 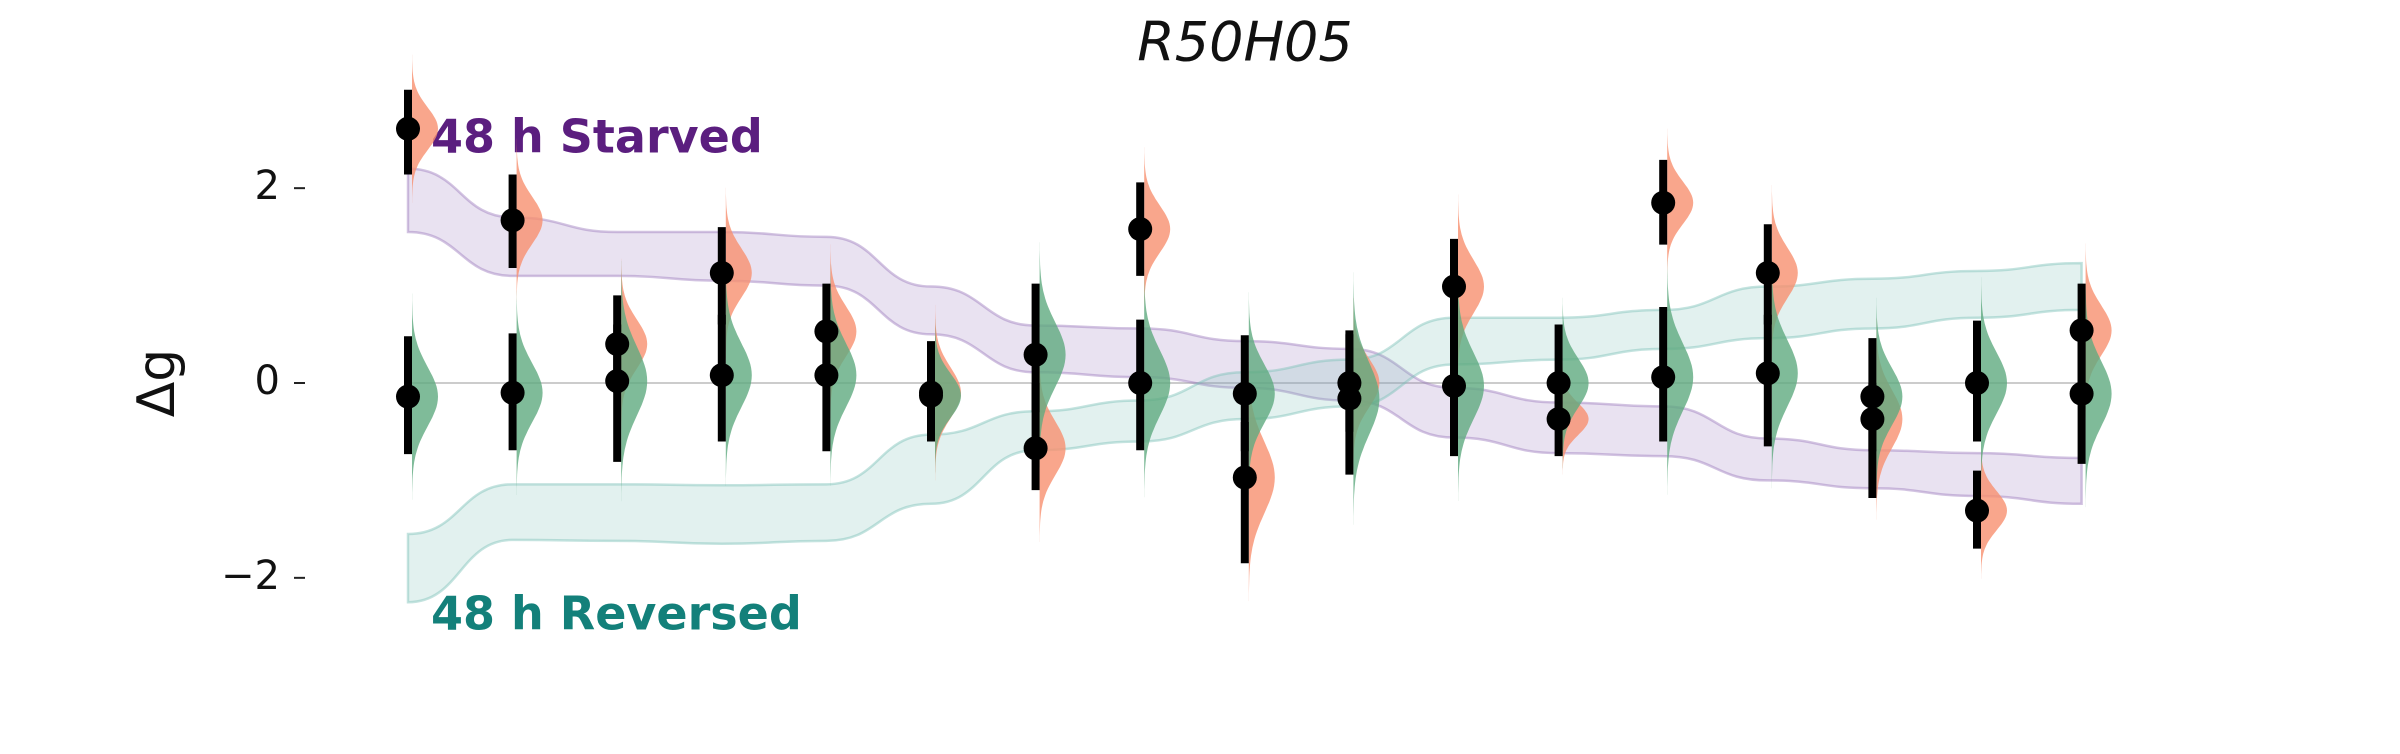 What do you see at coordinates (597, 137) in the screenshot?
I see `band-label: 48 h Starved` at bounding box center [597, 137].